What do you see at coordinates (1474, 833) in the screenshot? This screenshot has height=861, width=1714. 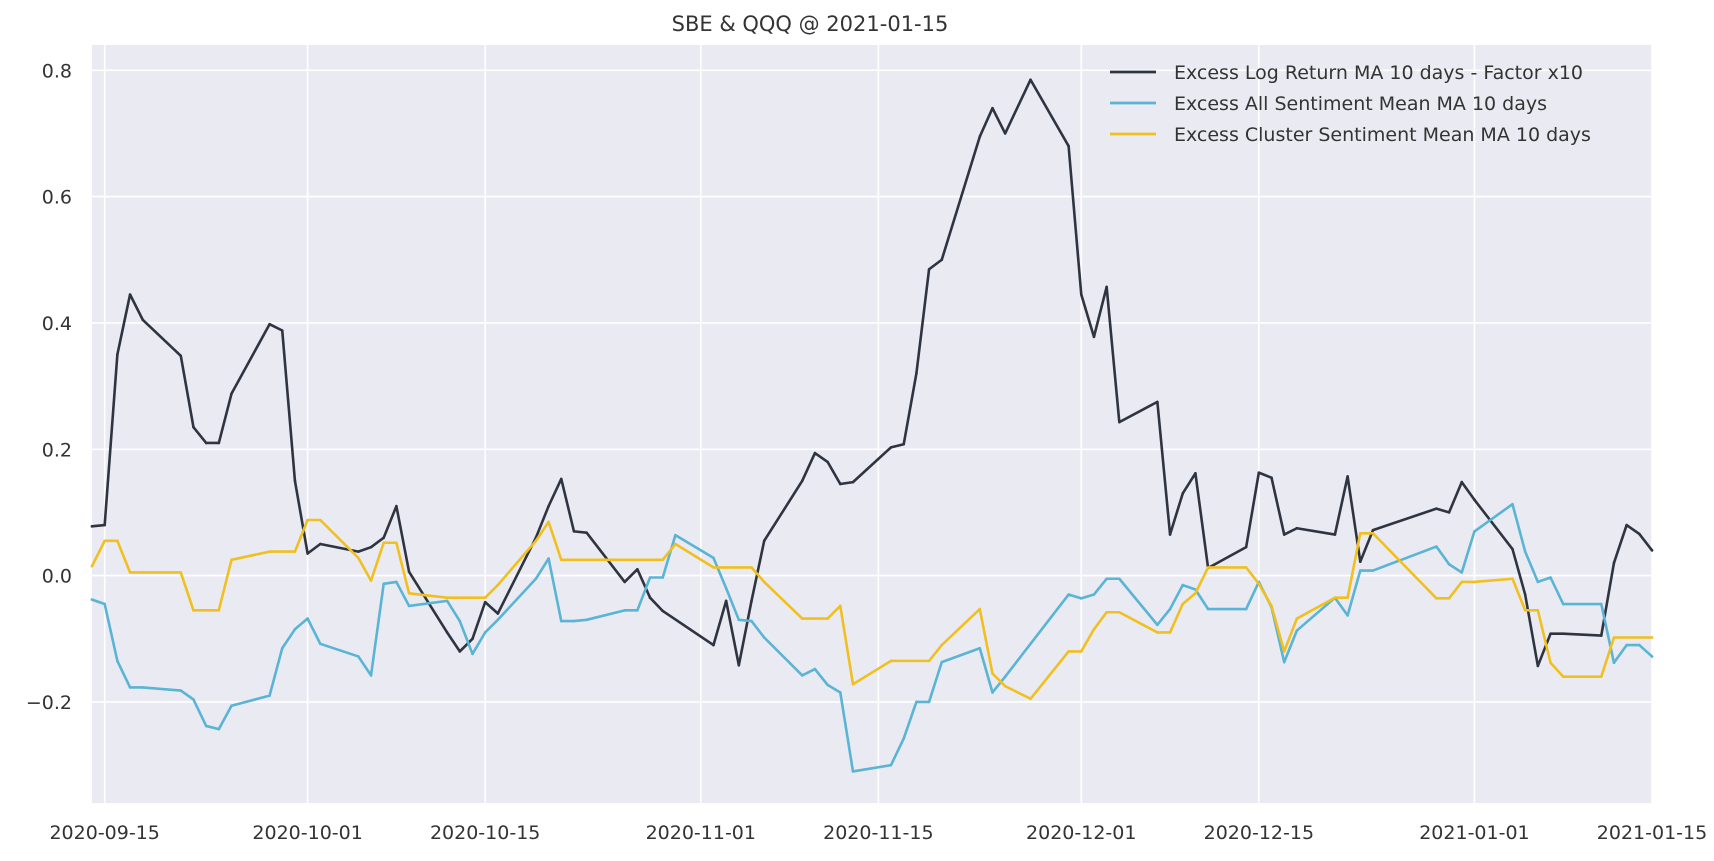 I see `x-tick-label: 2021-01-01` at bounding box center [1474, 833].